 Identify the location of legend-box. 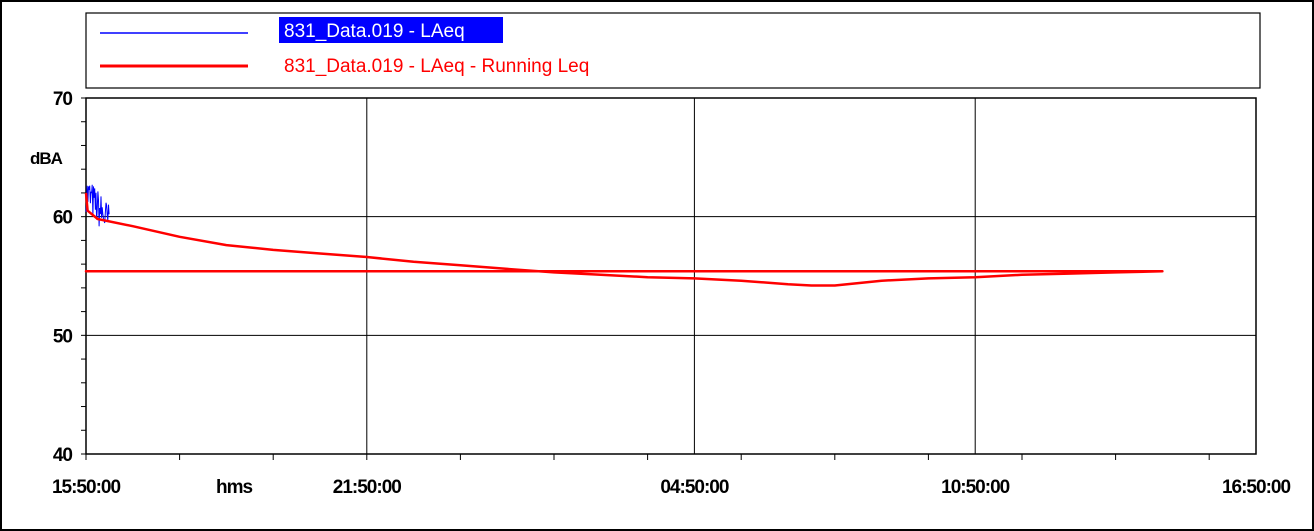
(673, 50).